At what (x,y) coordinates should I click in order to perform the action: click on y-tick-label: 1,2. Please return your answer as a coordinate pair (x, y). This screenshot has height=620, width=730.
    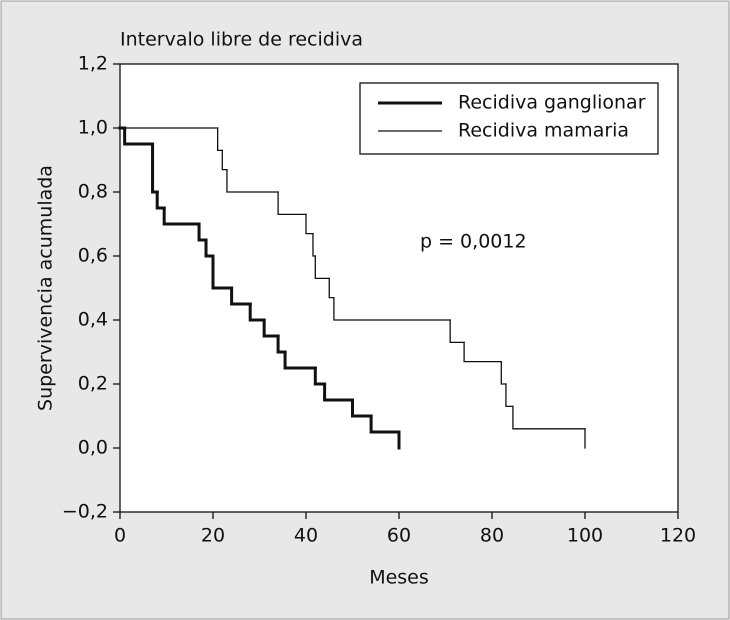
    Looking at the image, I should click on (93, 64).